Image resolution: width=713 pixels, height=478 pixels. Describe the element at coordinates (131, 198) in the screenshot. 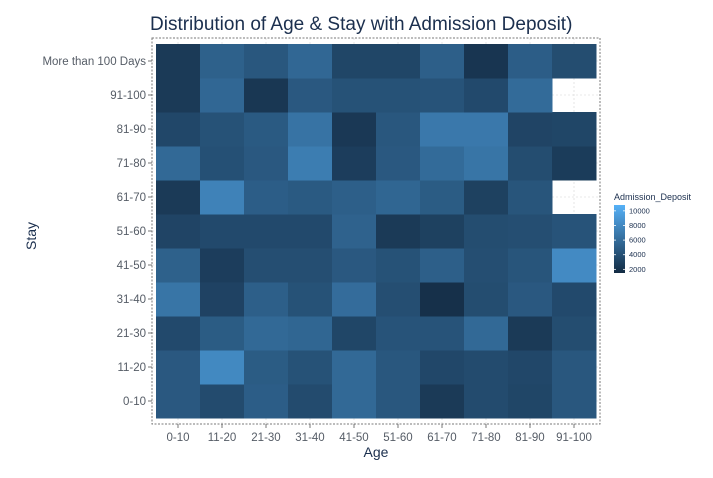

I see `y-tick-label: 61-70` at that location.